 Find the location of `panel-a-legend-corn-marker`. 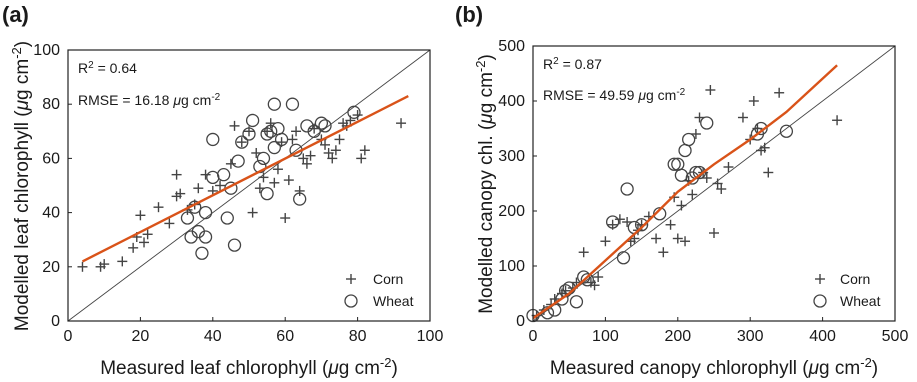

panel-a-legend-corn-marker is located at coordinates (351, 279).